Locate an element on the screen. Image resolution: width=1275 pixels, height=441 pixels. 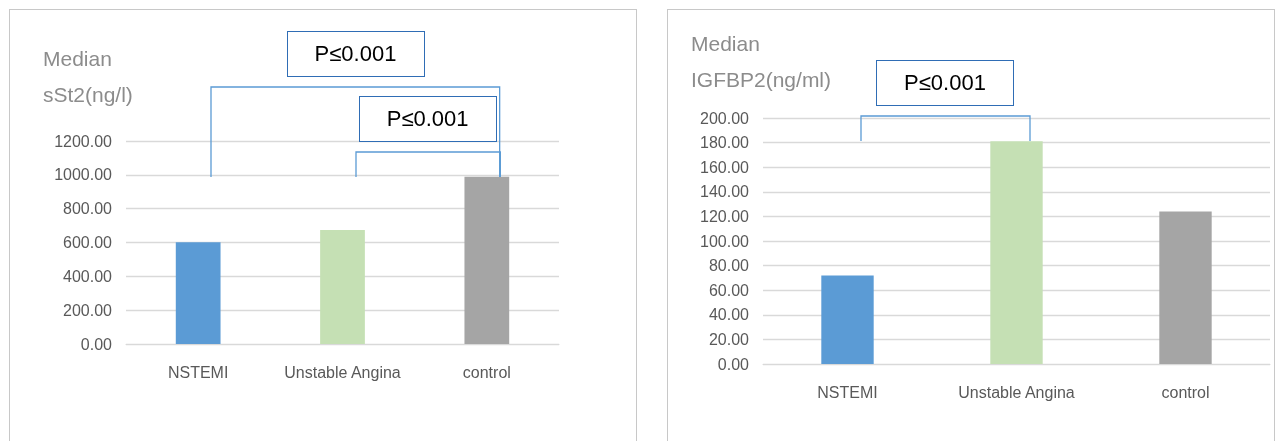
y-tick-label: 180.00 is located at coordinates (725, 143).